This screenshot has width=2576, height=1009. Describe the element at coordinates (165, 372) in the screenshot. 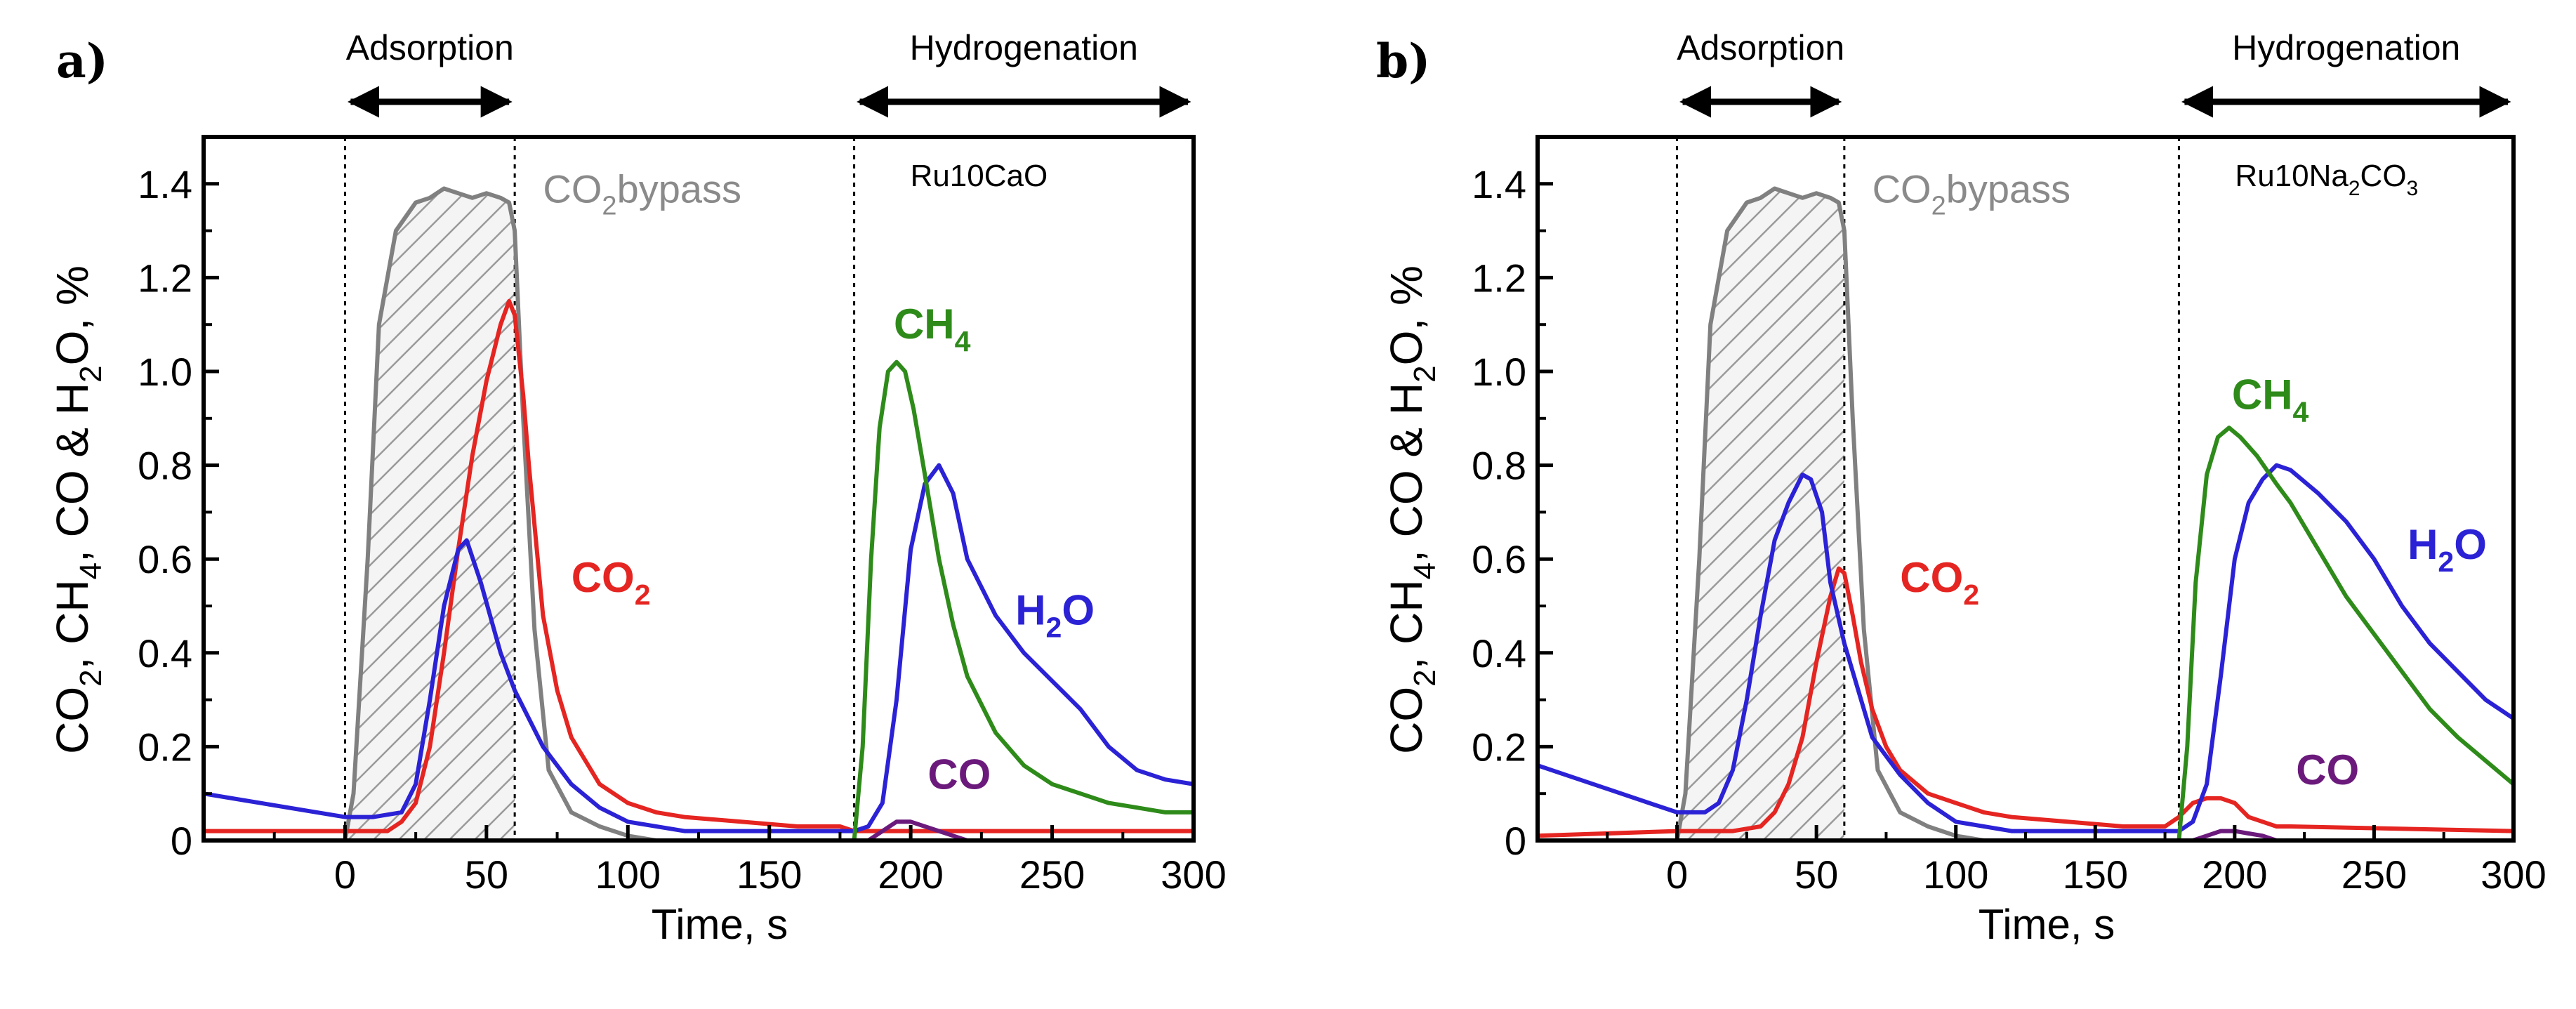

I see `y-tick-label: 1.0` at that location.